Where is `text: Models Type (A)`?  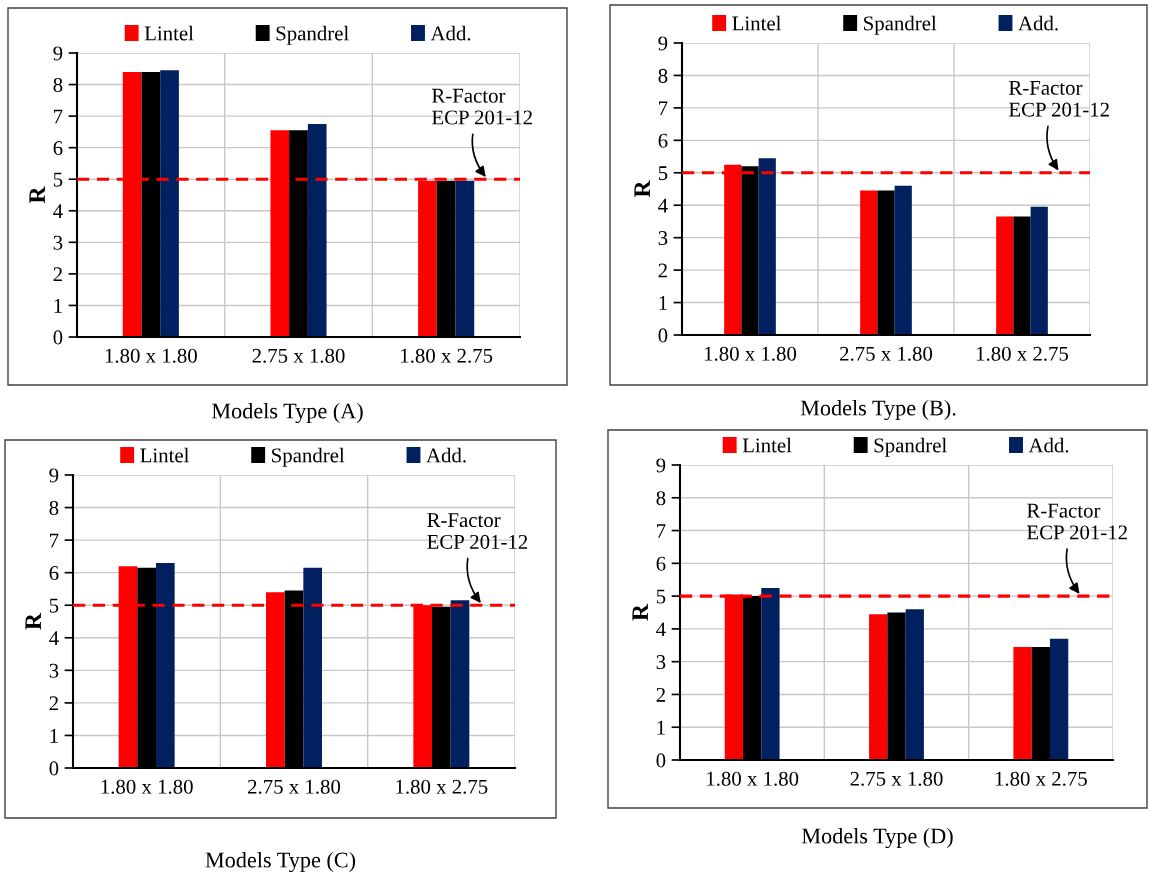 text: Models Type (A) is located at coordinates (287, 413).